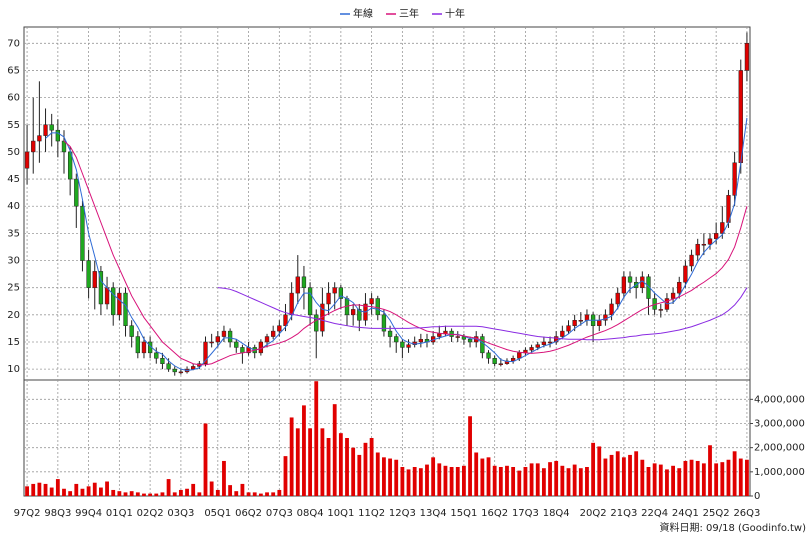 This screenshot has width=808, height=540. What do you see at coordinates (779, 424) in the screenshot?
I see `volume-tick-label: 3,000,000` at bounding box center [779, 424].